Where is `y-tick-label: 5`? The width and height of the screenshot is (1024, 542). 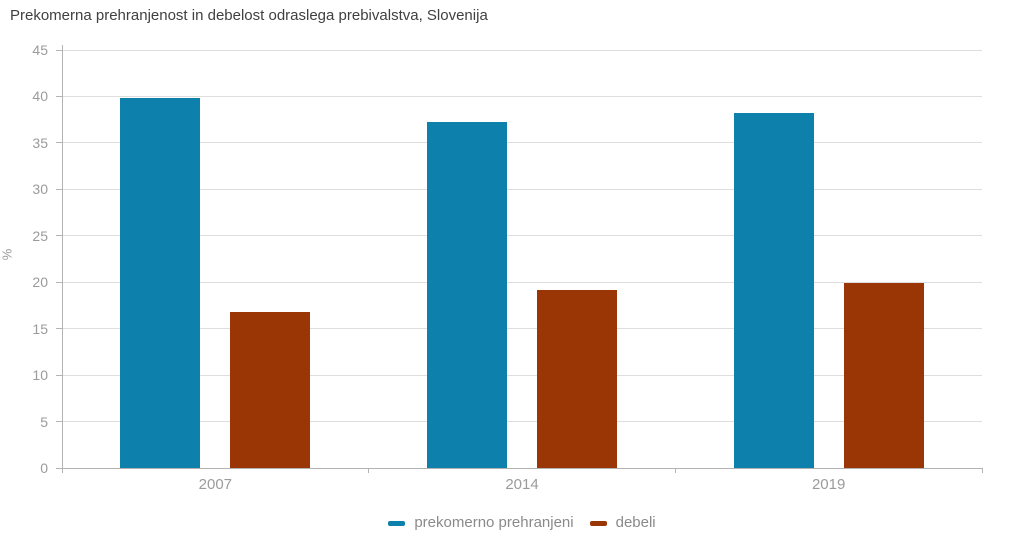
y-tick-label: 5 is located at coordinates (44, 421).